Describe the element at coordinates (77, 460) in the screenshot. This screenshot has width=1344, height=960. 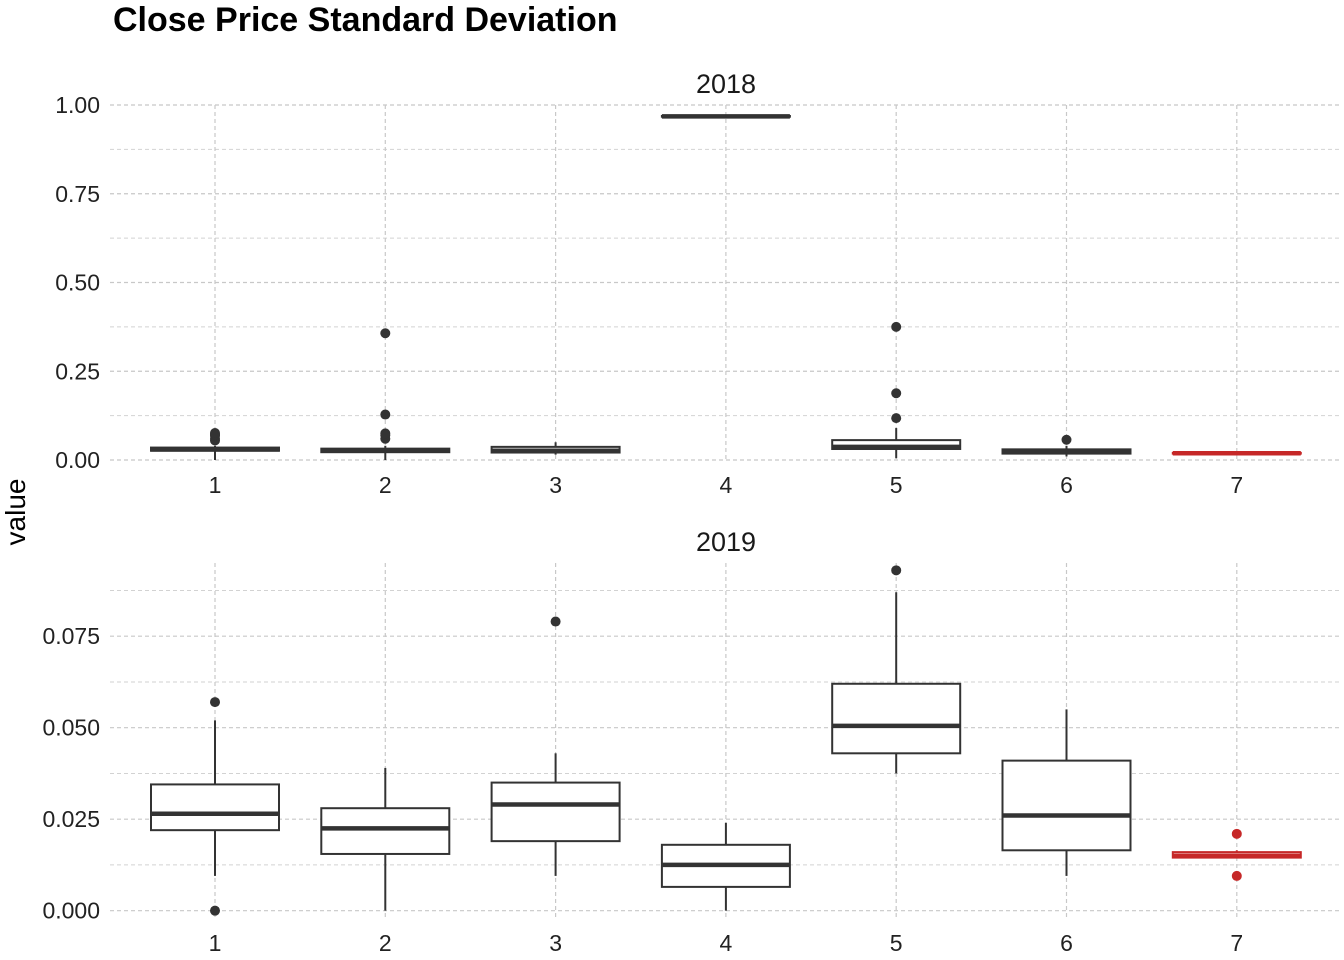
I see `y-tick-label: 0.00` at that location.